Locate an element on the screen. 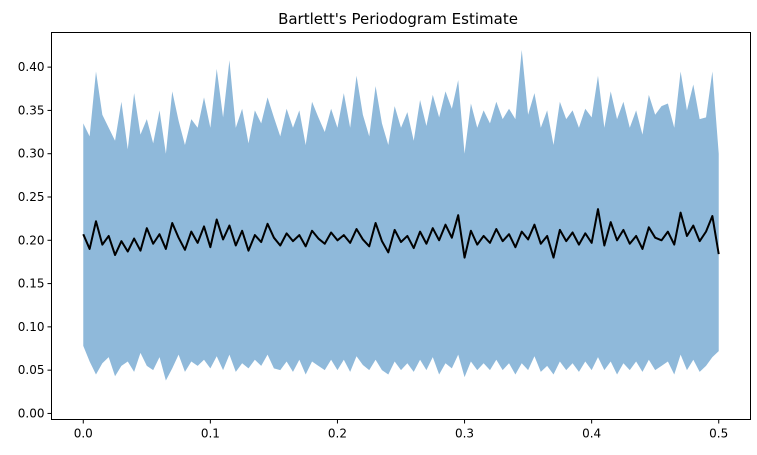  chart-title: Bartlett's Periodogram Estimate is located at coordinates (398, 19).